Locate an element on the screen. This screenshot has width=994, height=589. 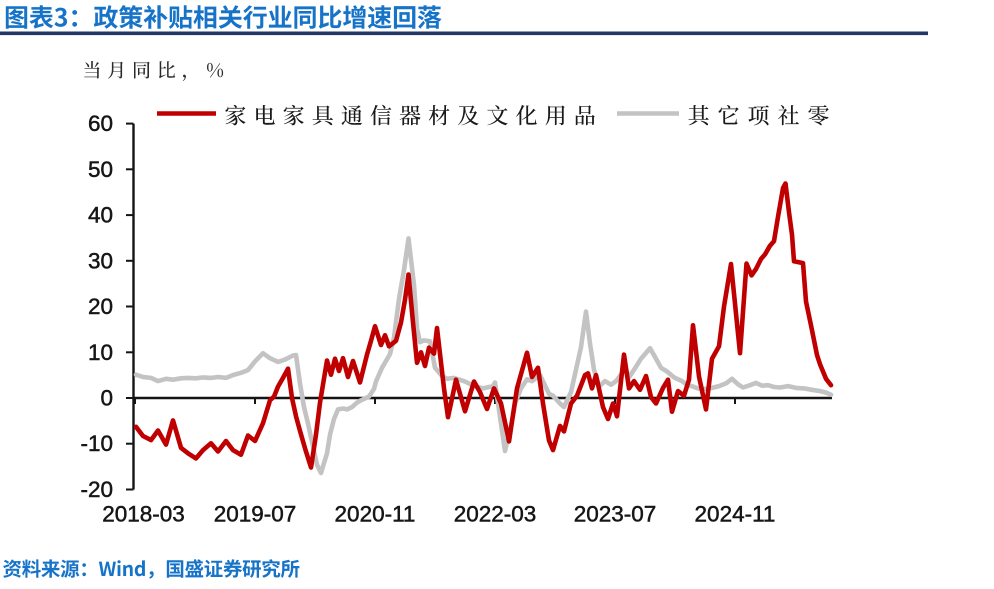
svg-text: 2023-07 is located at coordinates (615, 514).